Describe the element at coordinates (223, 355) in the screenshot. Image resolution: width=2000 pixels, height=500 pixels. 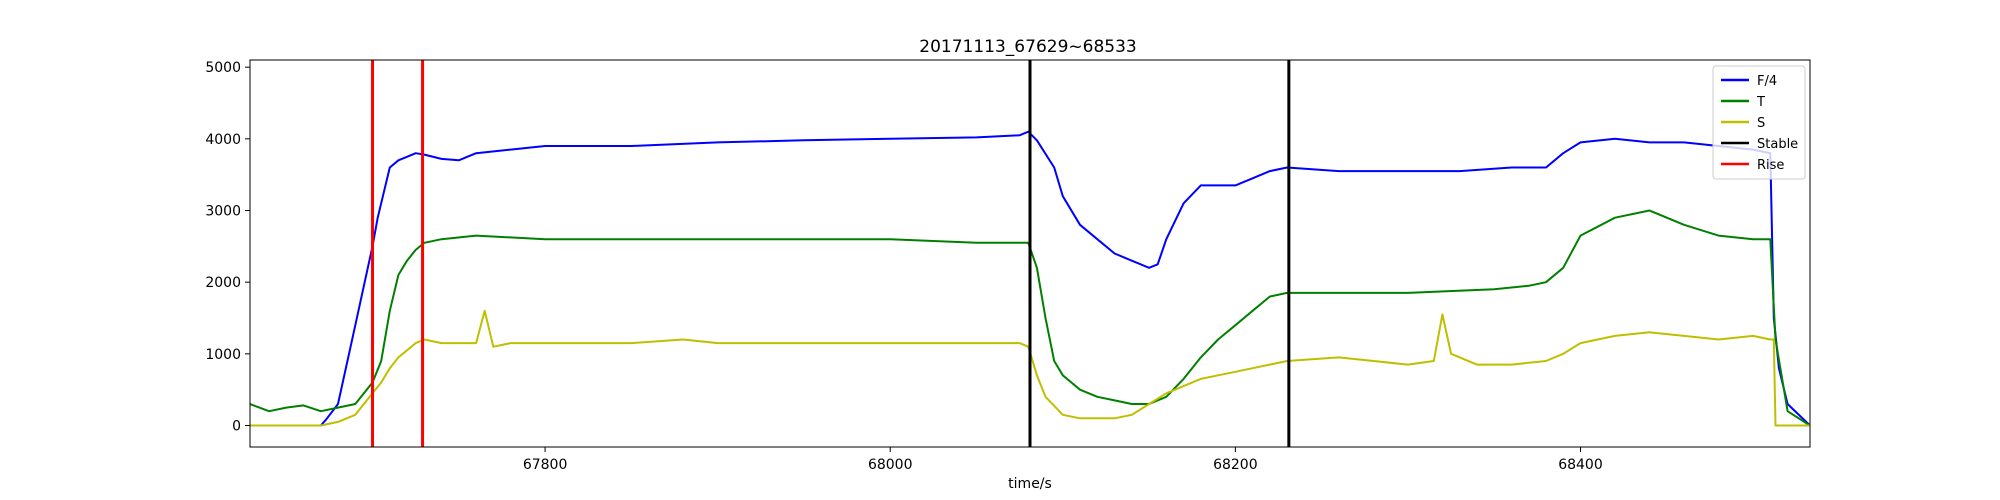
I see `y-tick-label: 1000` at that location.